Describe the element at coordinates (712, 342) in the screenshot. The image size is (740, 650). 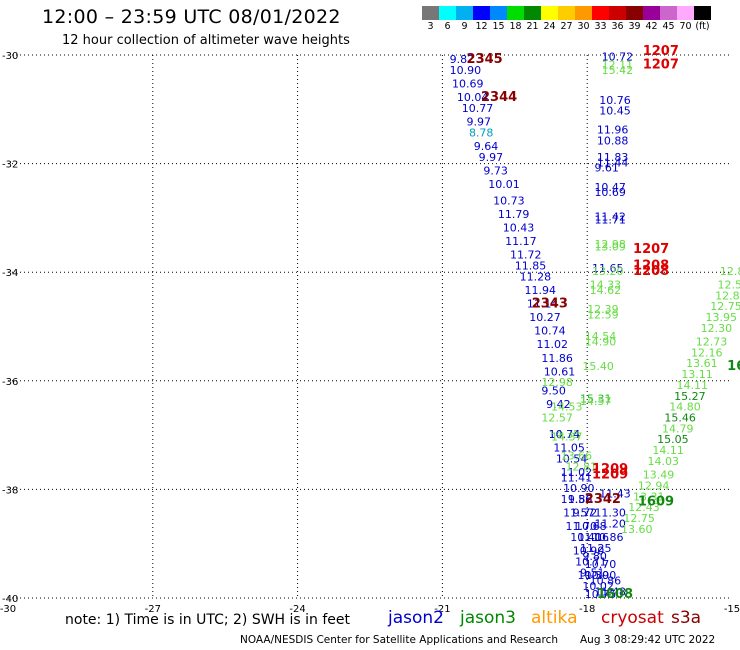
I see `wave-height-label: 12.73` at that location.